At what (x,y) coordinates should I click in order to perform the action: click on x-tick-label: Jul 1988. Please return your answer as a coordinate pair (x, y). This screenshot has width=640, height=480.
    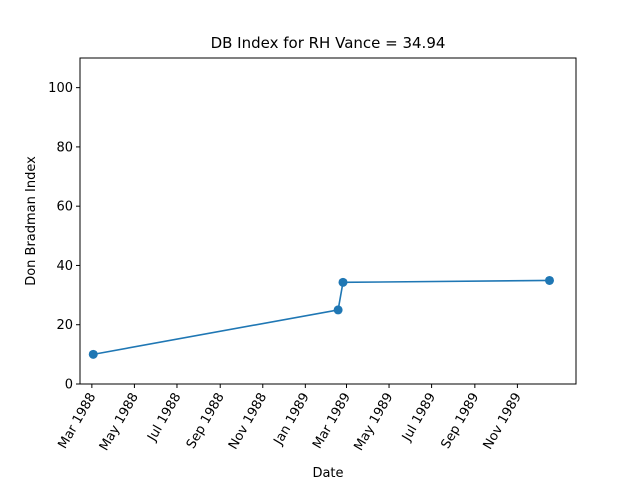
    Looking at the image, I should click on (164, 418).